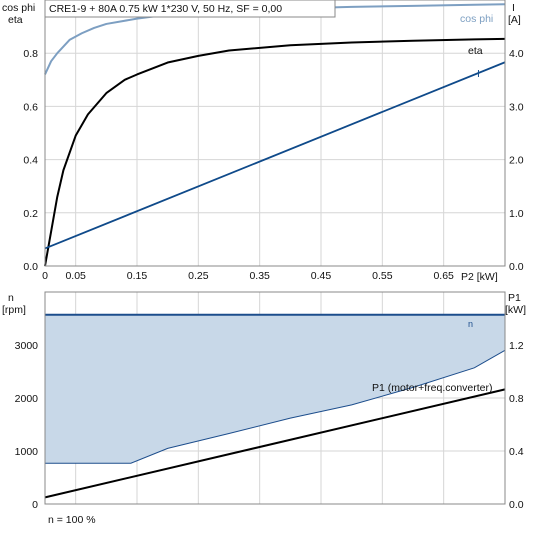 The width and height of the screenshot is (533, 533). Describe the element at coordinates (14, 310) in the screenshot. I see `bottom-left-axis-label-unit: [rpm]` at that location.